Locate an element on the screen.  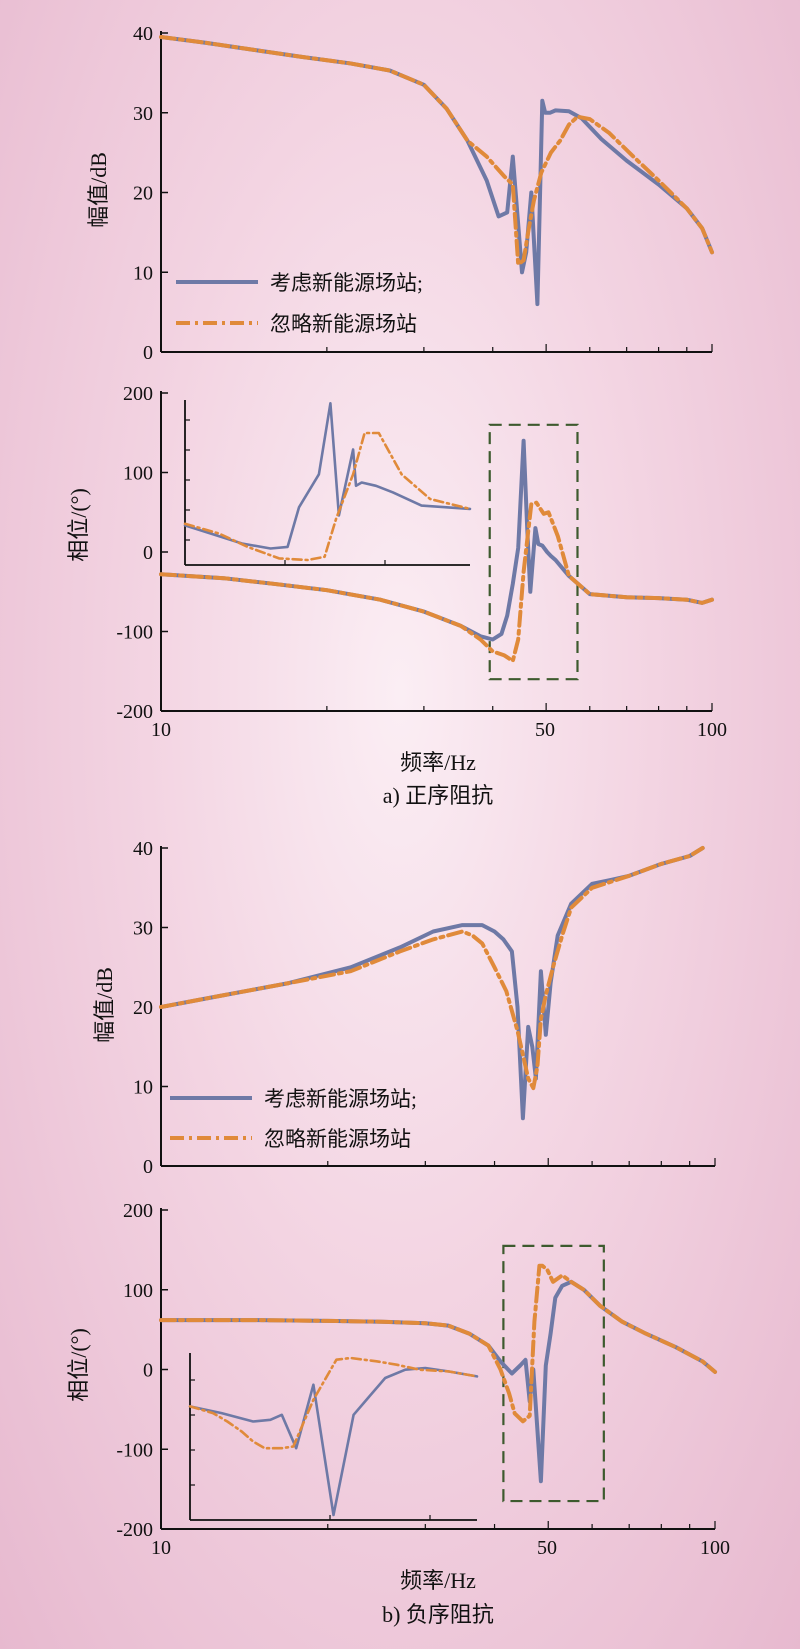
panel-a-inset is located at coordinates (327, 483).